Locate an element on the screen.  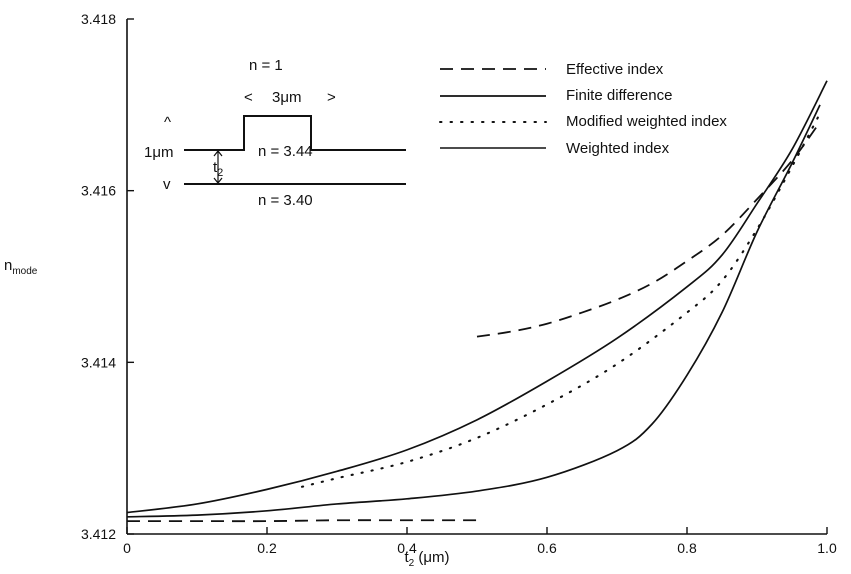
y-tick-label: 3.416 is located at coordinates (98, 191).